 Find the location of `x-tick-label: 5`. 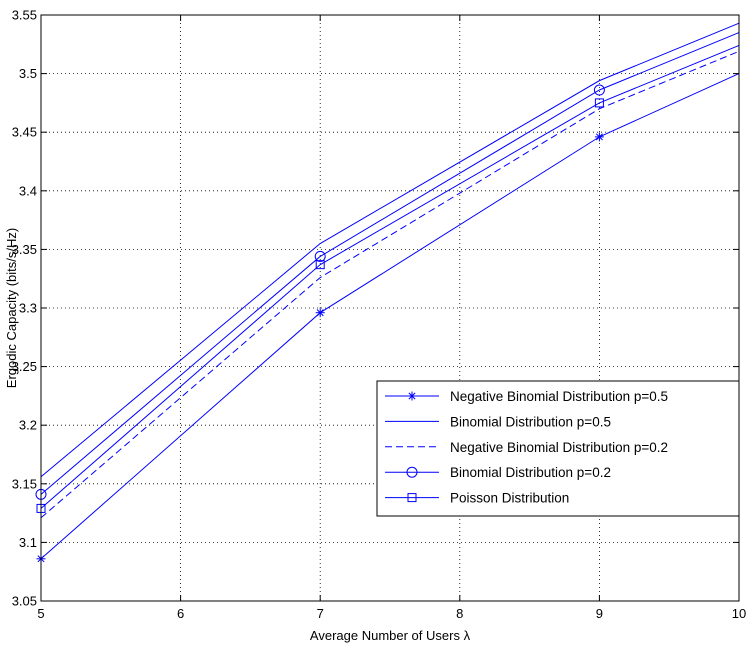

x-tick-label: 5 is located at coordinates (40, 613).